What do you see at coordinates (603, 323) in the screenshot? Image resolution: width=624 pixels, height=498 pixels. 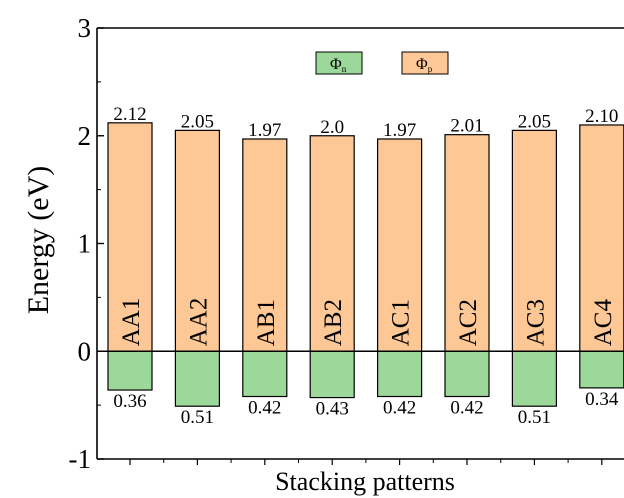 I see `category-label: AC4` at bounding box center [603, 323].